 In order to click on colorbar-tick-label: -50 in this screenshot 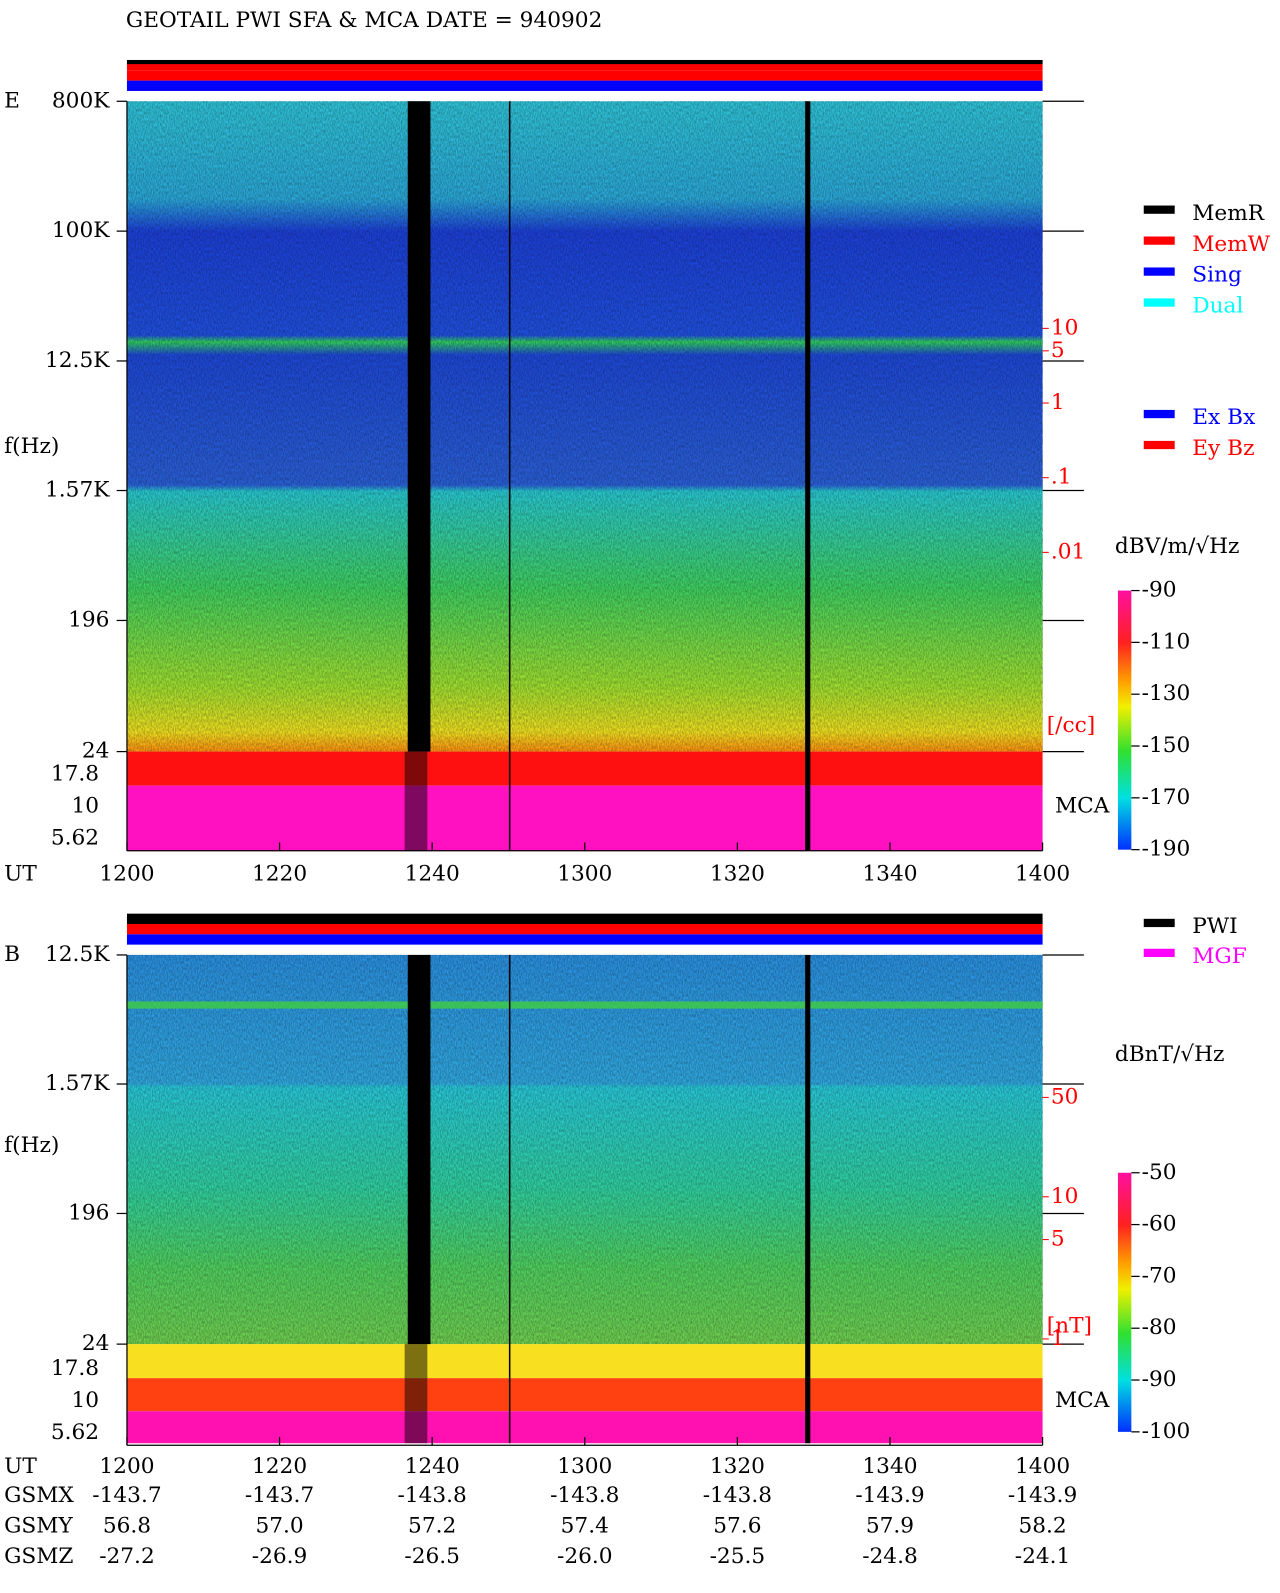, I will do `click(1159, 1172)`.